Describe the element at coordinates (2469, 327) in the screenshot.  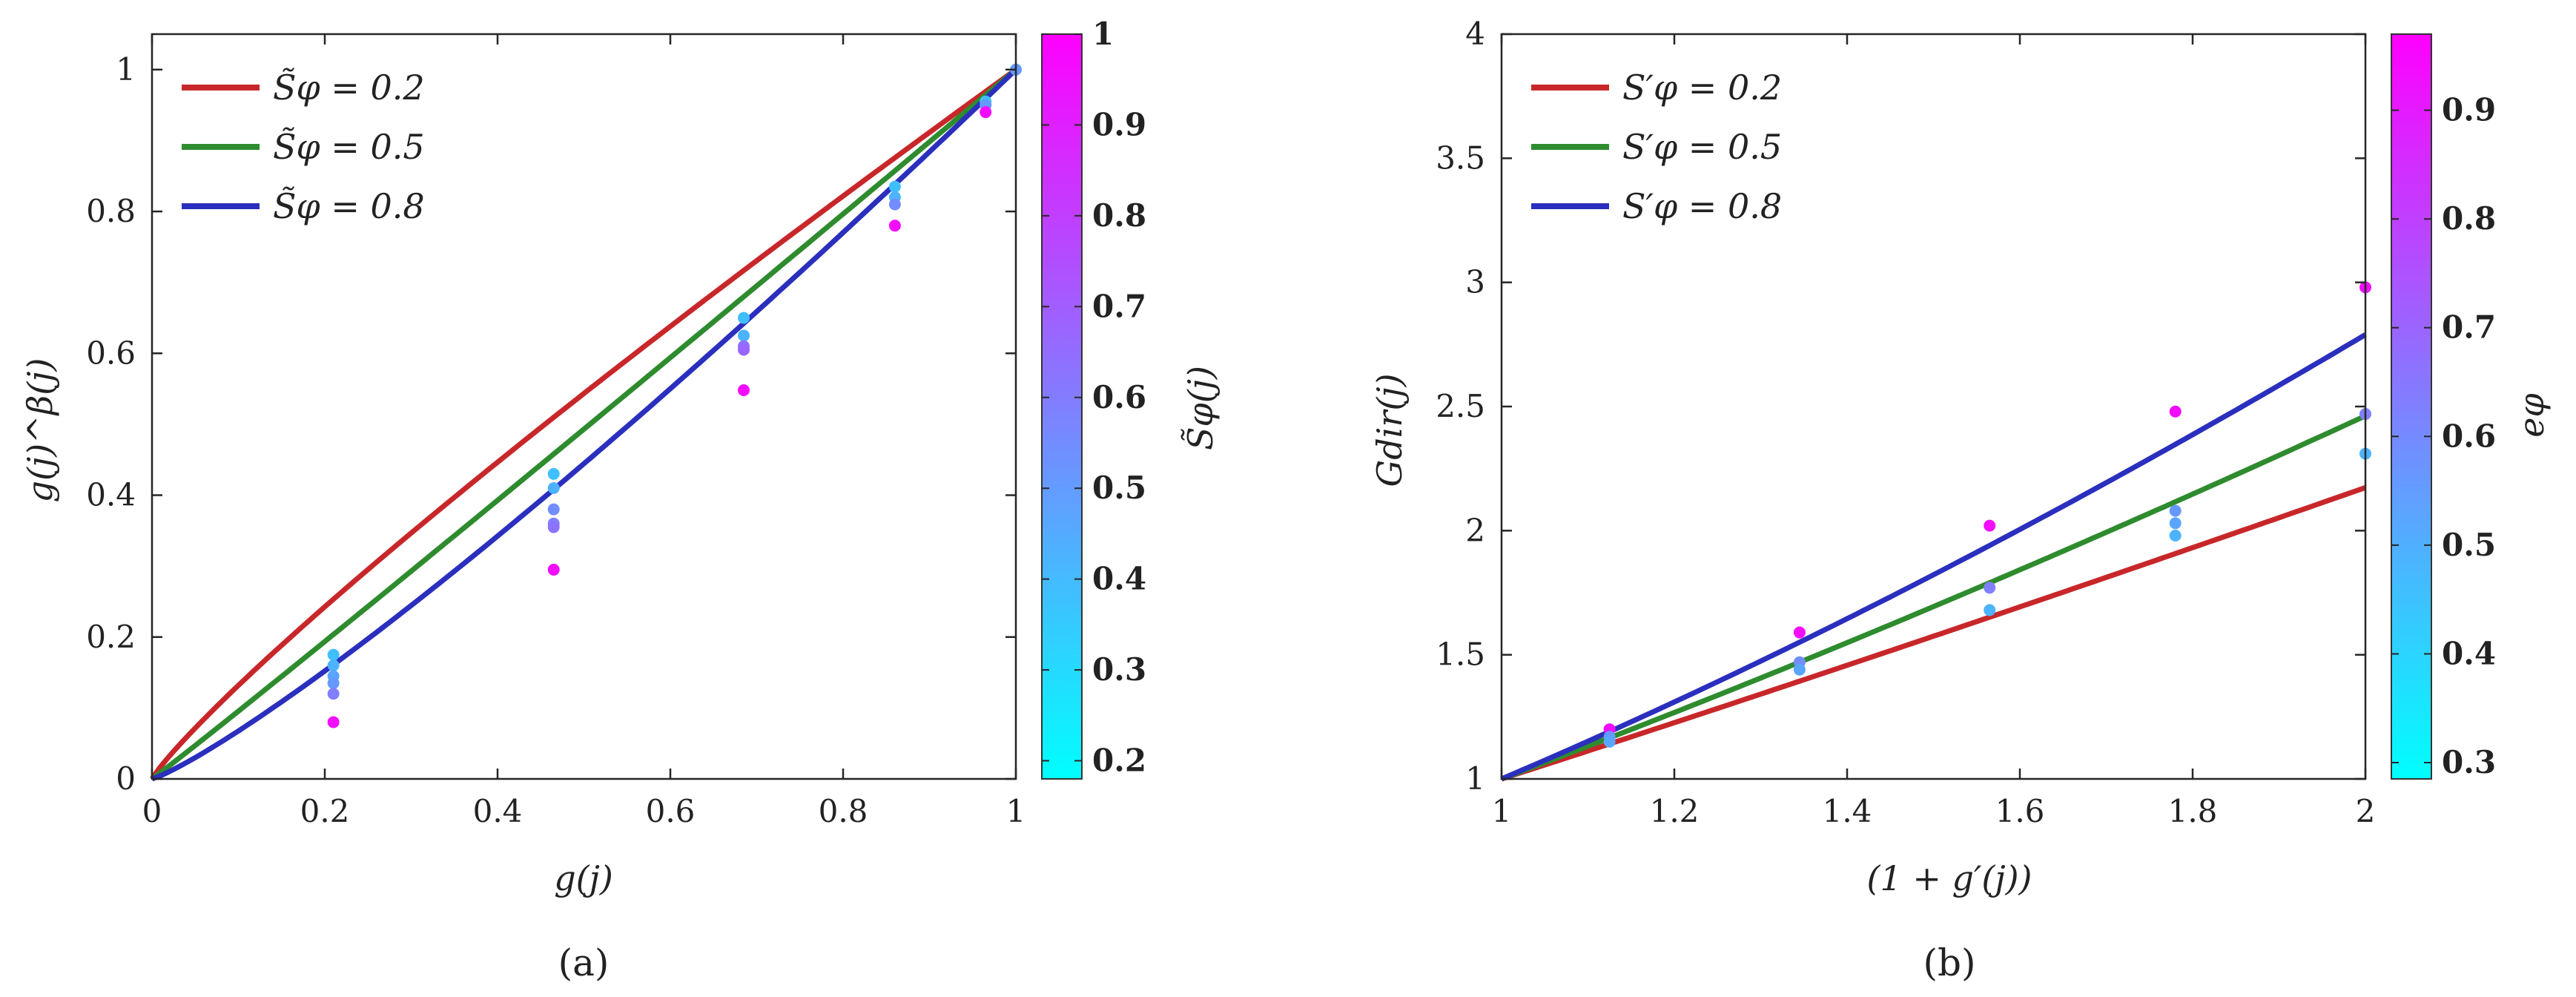
I see `colorbar-tick-label-b: 0.7` at that location.